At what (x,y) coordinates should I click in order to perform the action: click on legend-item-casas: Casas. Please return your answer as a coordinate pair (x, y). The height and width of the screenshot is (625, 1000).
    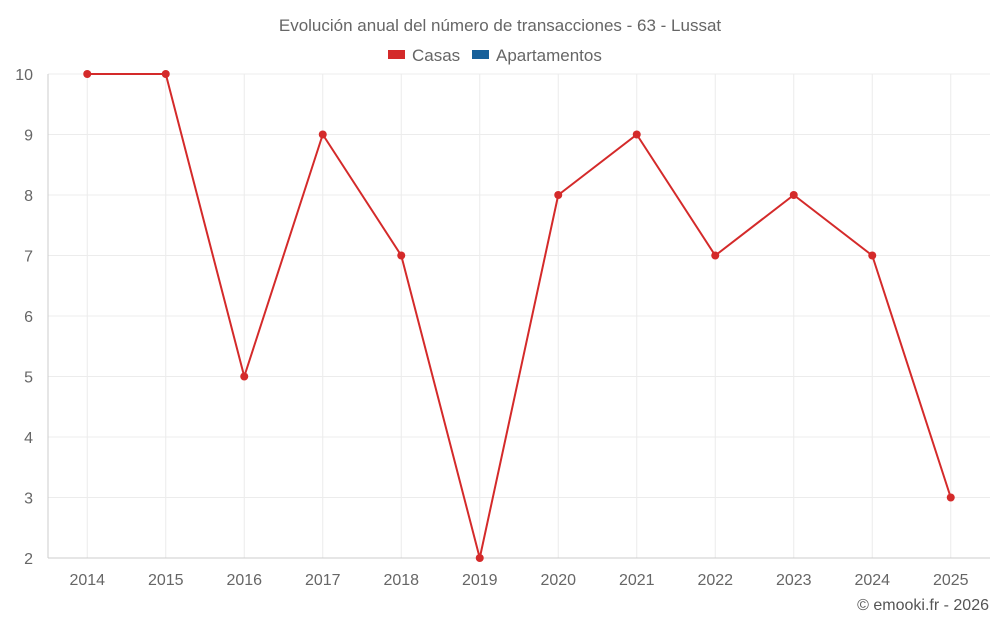
    Looking at the image, I should click on (424, 55).